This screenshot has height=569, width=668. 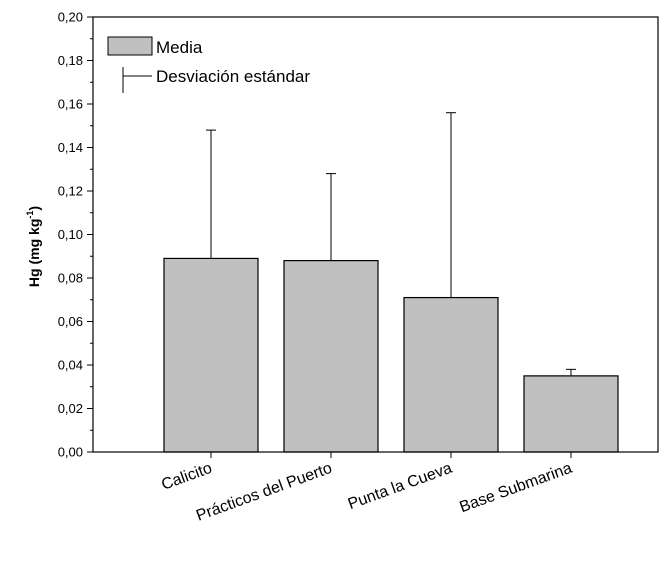 What do you see at coordinates (70, 234) in the screenshot?
I see `y-tick-label-5: 0,10` at bounding box center [70, 234].